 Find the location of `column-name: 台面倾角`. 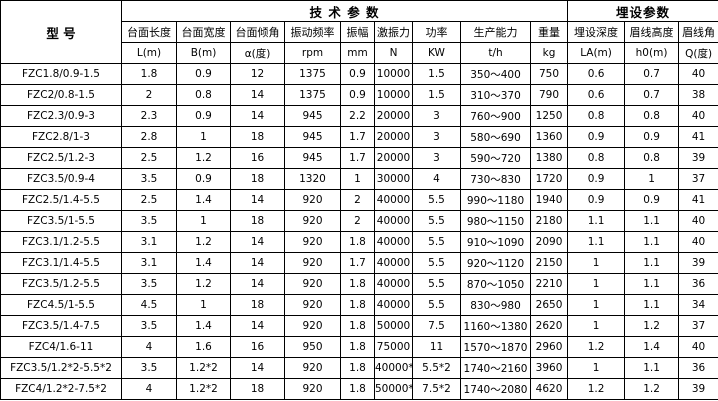

column-name: 台面倾角 is located at coordinates (257, 32).